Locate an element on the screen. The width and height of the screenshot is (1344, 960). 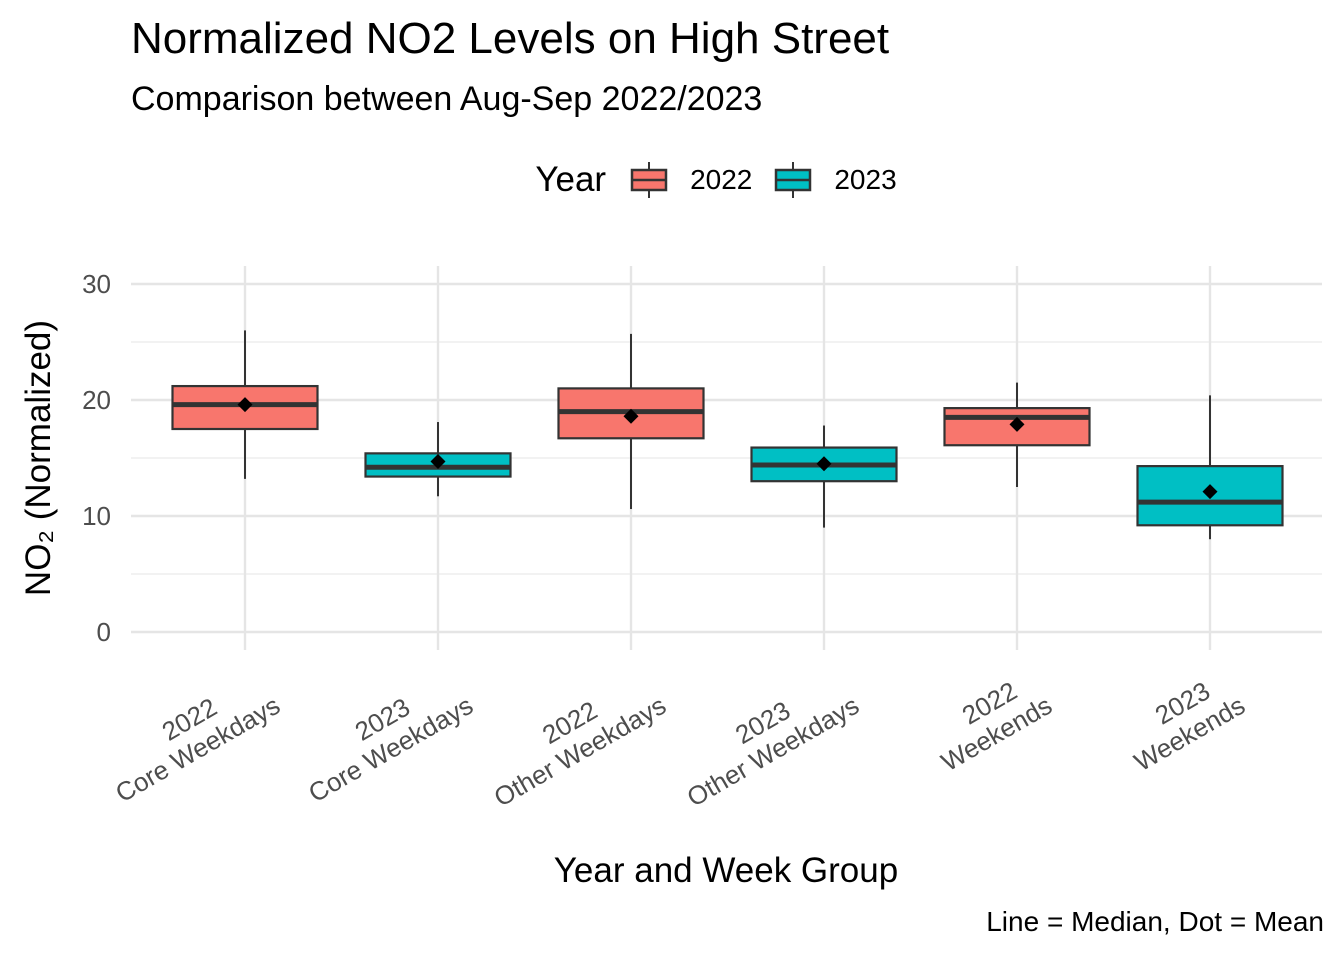
legend-item-2023: 2023 is located at coordinates (835, 180).